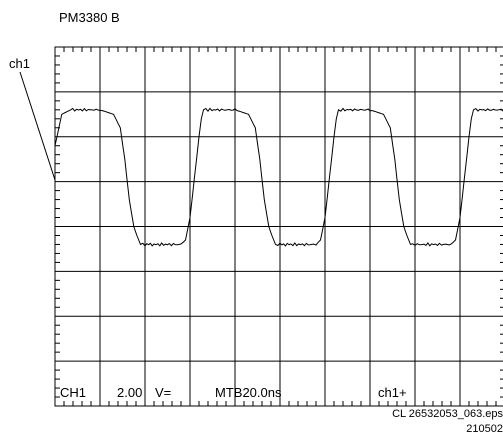 The image size is (503, 441). Describe the element at coordinates (484, 429) in the screenshot. I see `footer-code: 210502` at that location.